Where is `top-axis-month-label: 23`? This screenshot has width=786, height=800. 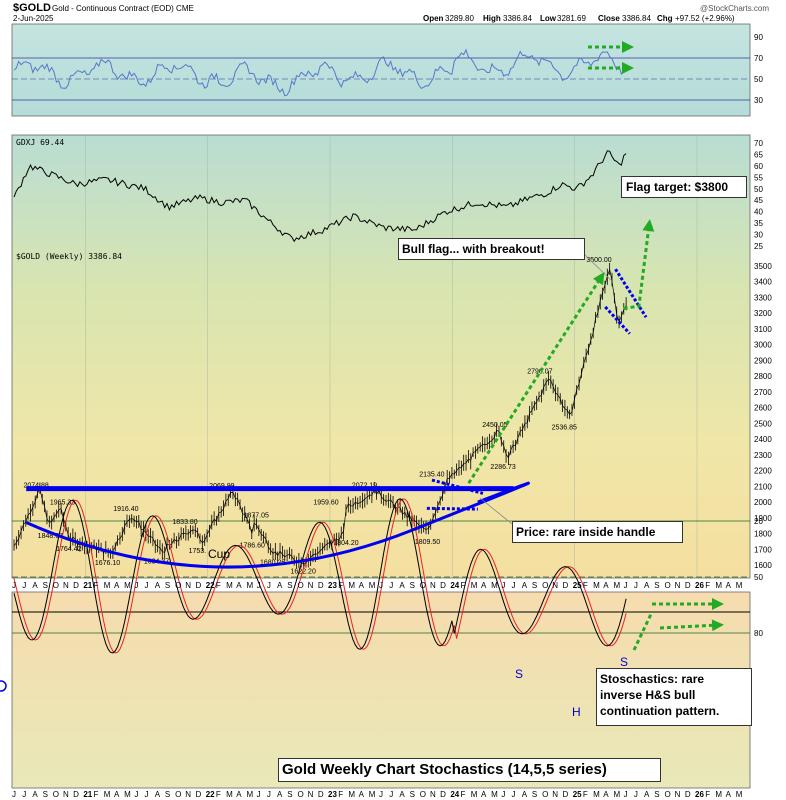 top-axis-month-label: 23 is located at coordinates (332, 585).